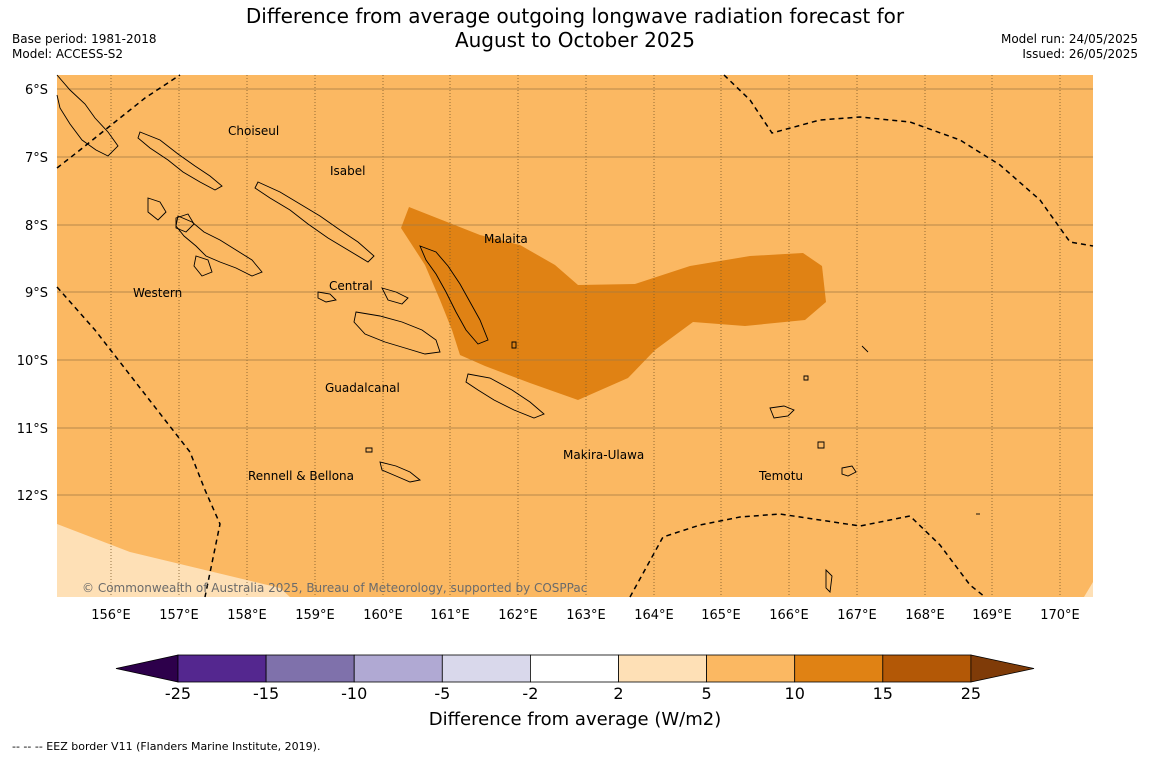 This screenshot has height=758, width=1150. I want to click on lat-label: 9°S, so click(36, 293).